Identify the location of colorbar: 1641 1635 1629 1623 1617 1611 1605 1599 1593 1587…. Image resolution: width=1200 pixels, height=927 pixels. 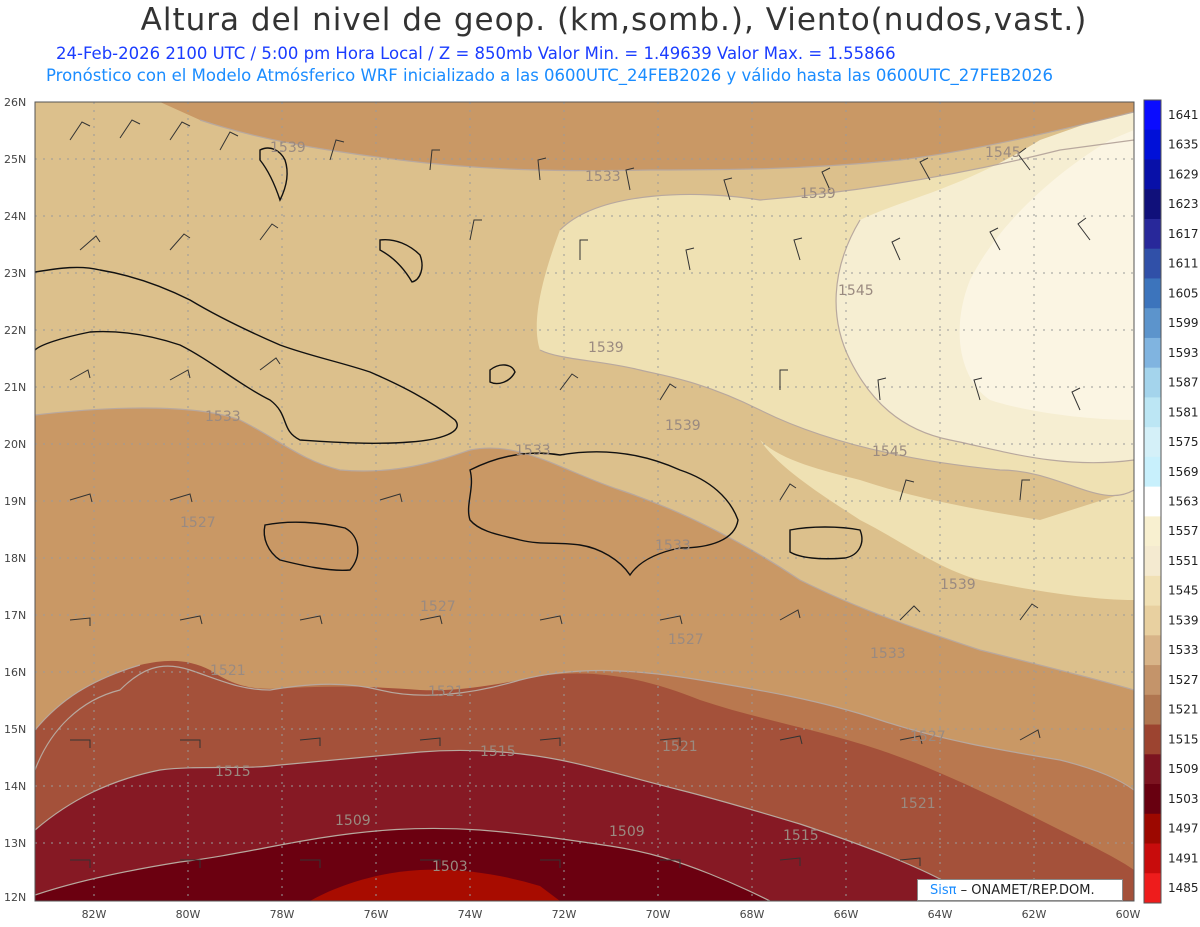
(1171, 501).